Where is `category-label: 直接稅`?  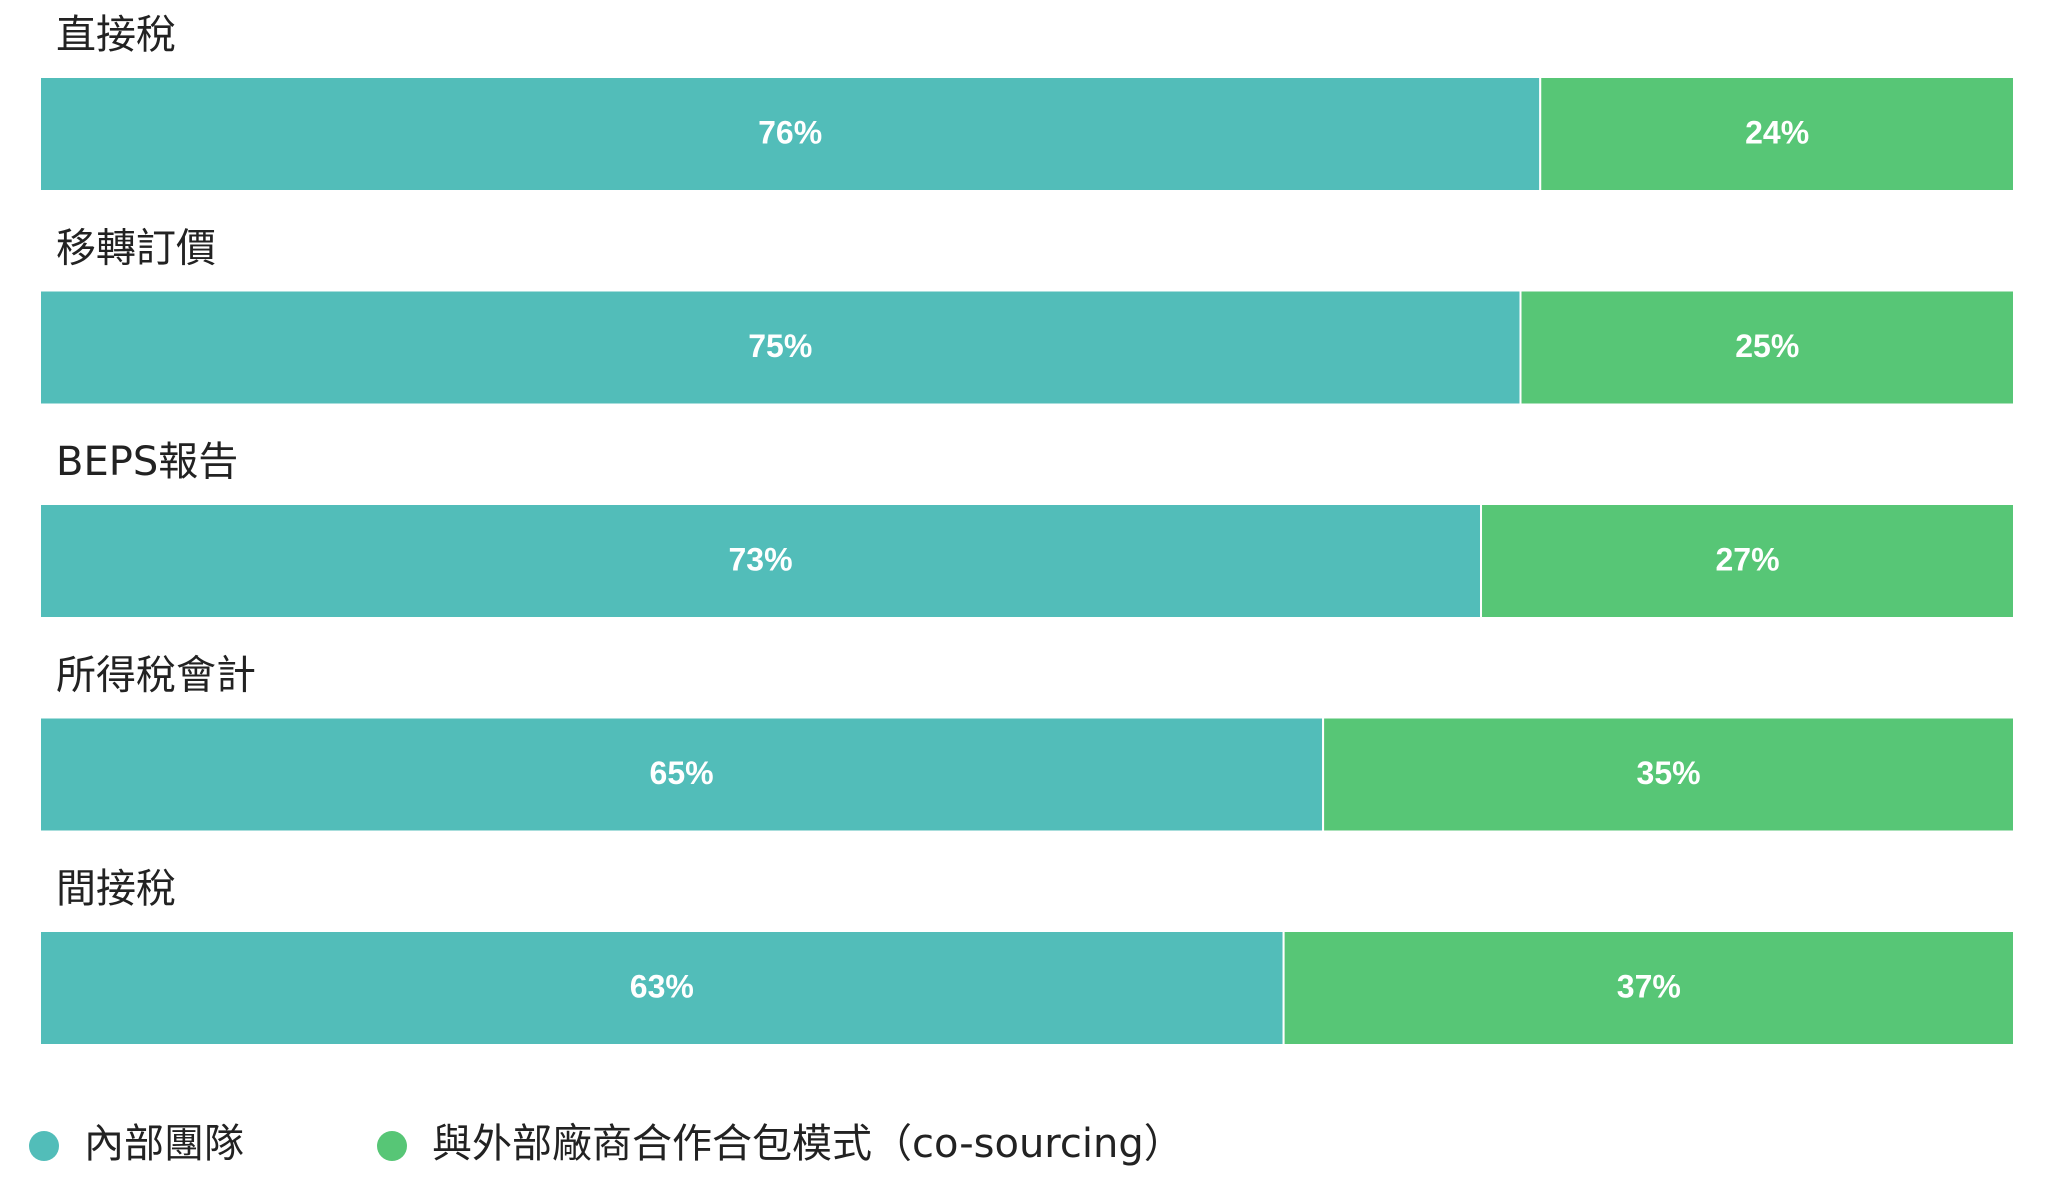 category-label: 直接稅 is located at coordinates (116, 35).